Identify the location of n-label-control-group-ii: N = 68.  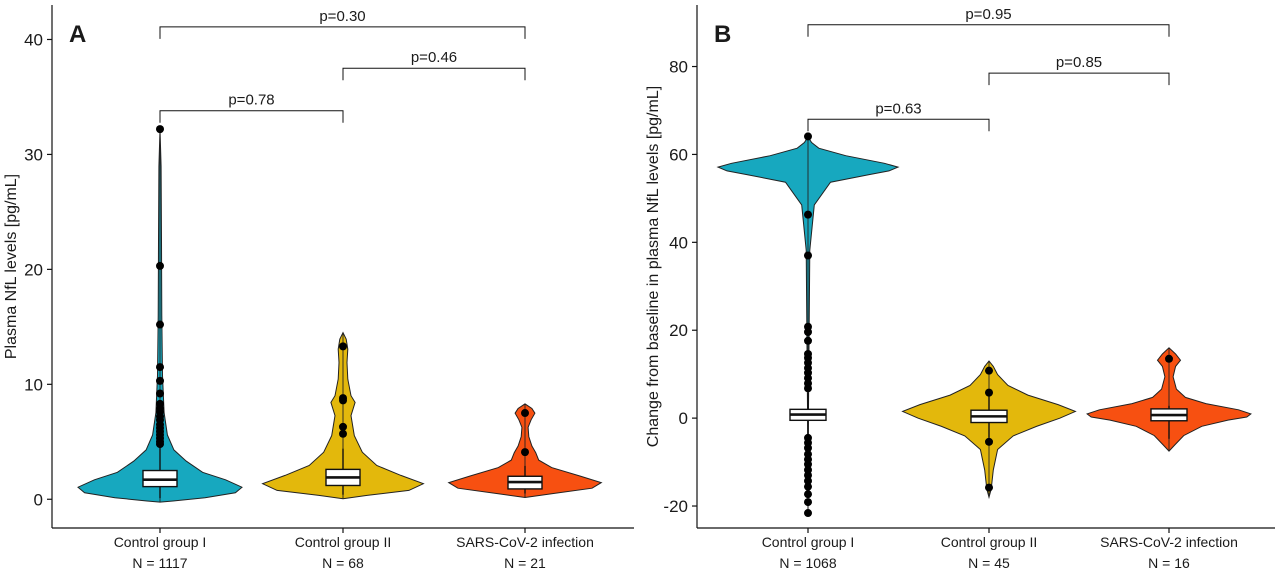
(343, 563).